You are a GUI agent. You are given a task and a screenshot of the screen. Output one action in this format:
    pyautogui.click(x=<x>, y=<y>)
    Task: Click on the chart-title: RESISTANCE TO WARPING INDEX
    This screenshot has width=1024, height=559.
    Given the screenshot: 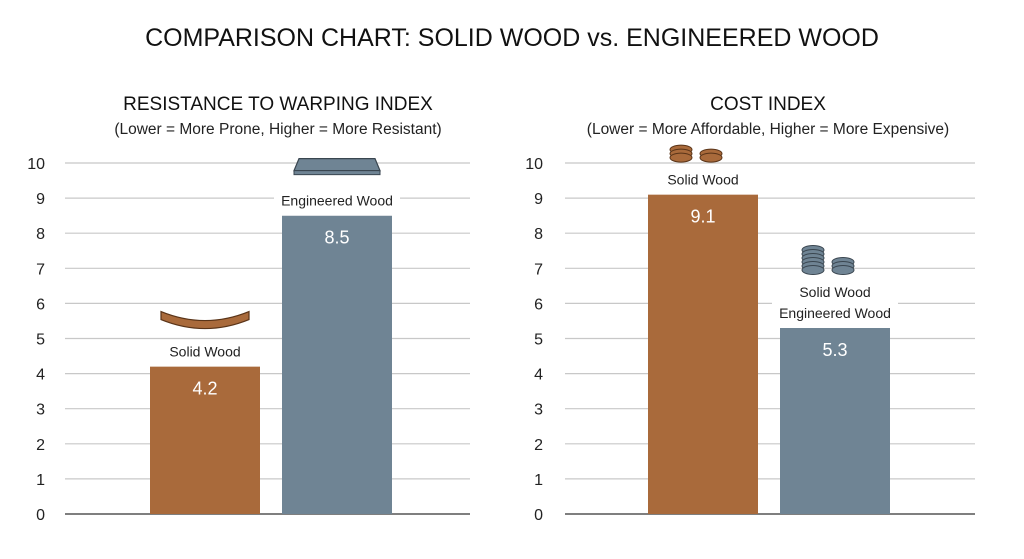 What is the action you would take?
    pyautogui.click(x=278, y=104)
    